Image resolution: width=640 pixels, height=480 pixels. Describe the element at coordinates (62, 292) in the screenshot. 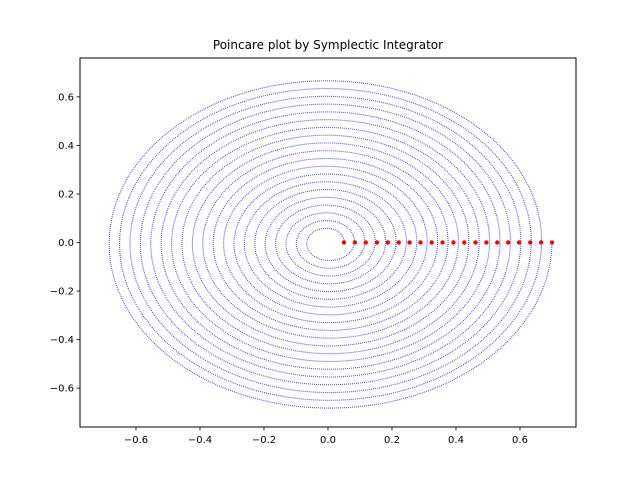

I see `y-tick-label: −0.2` at that location.